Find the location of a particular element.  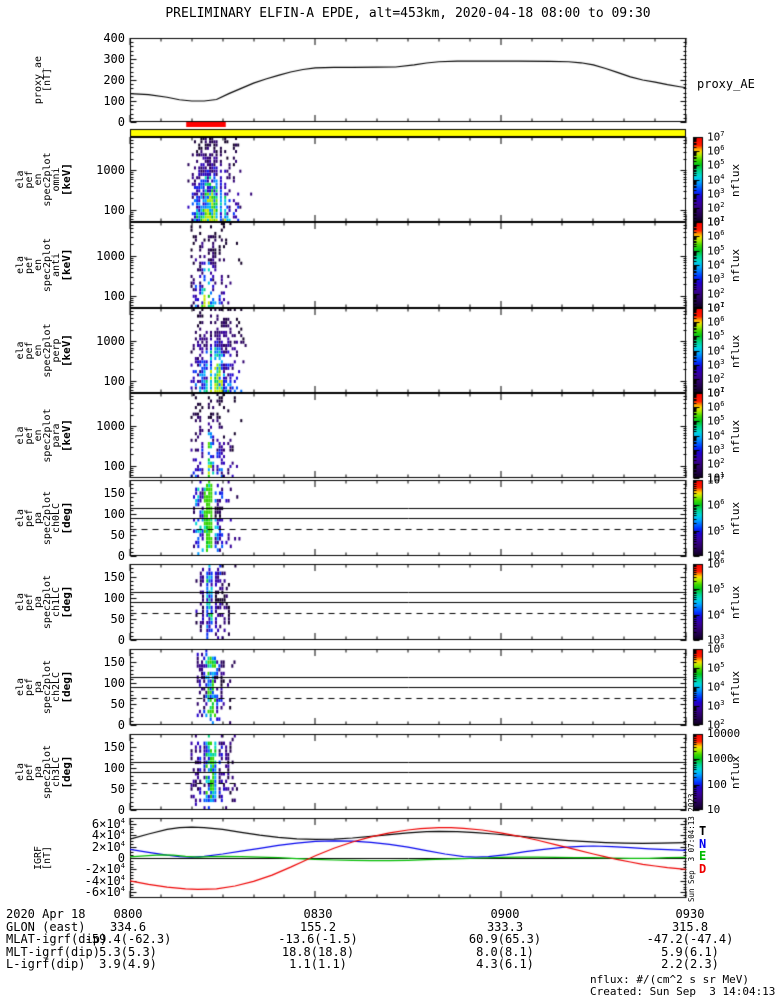

colorbar-tick-label-en-omni: 10⁷ is located at coordinates (716, 137).